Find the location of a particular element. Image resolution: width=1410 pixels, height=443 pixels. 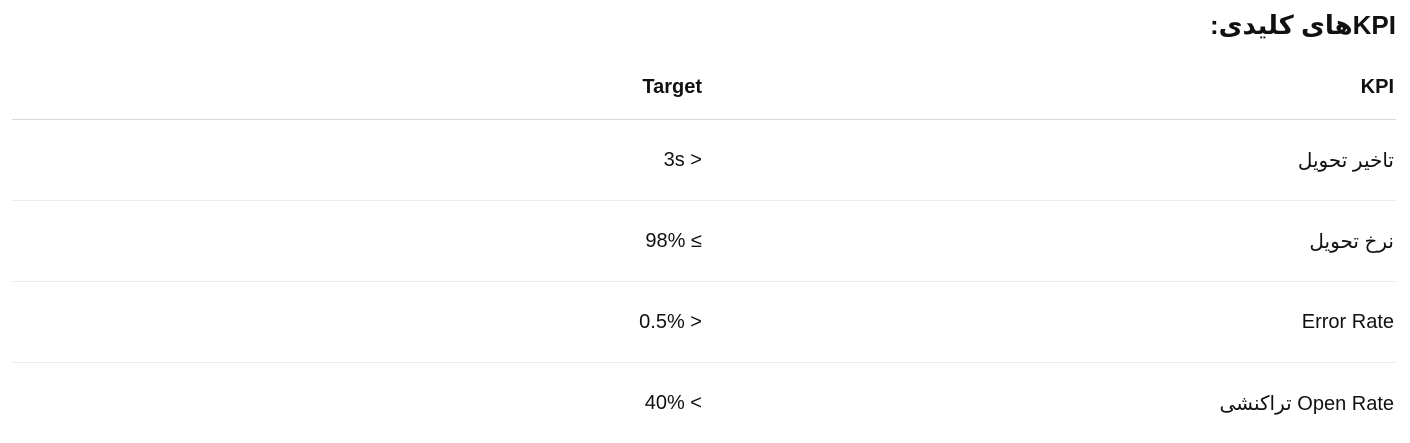

kpi-cell: Open Rate تراکنشی is located at coordinates (1050, 403).